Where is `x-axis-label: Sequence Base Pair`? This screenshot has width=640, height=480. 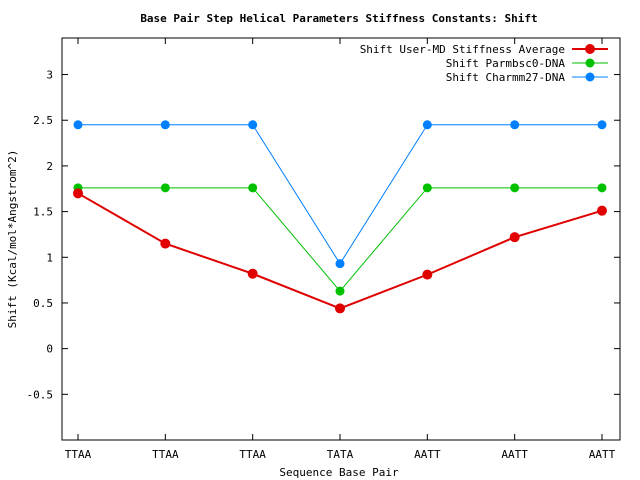
x-axis-label: Sequence Base Pair is located at coordinates (339, 472).